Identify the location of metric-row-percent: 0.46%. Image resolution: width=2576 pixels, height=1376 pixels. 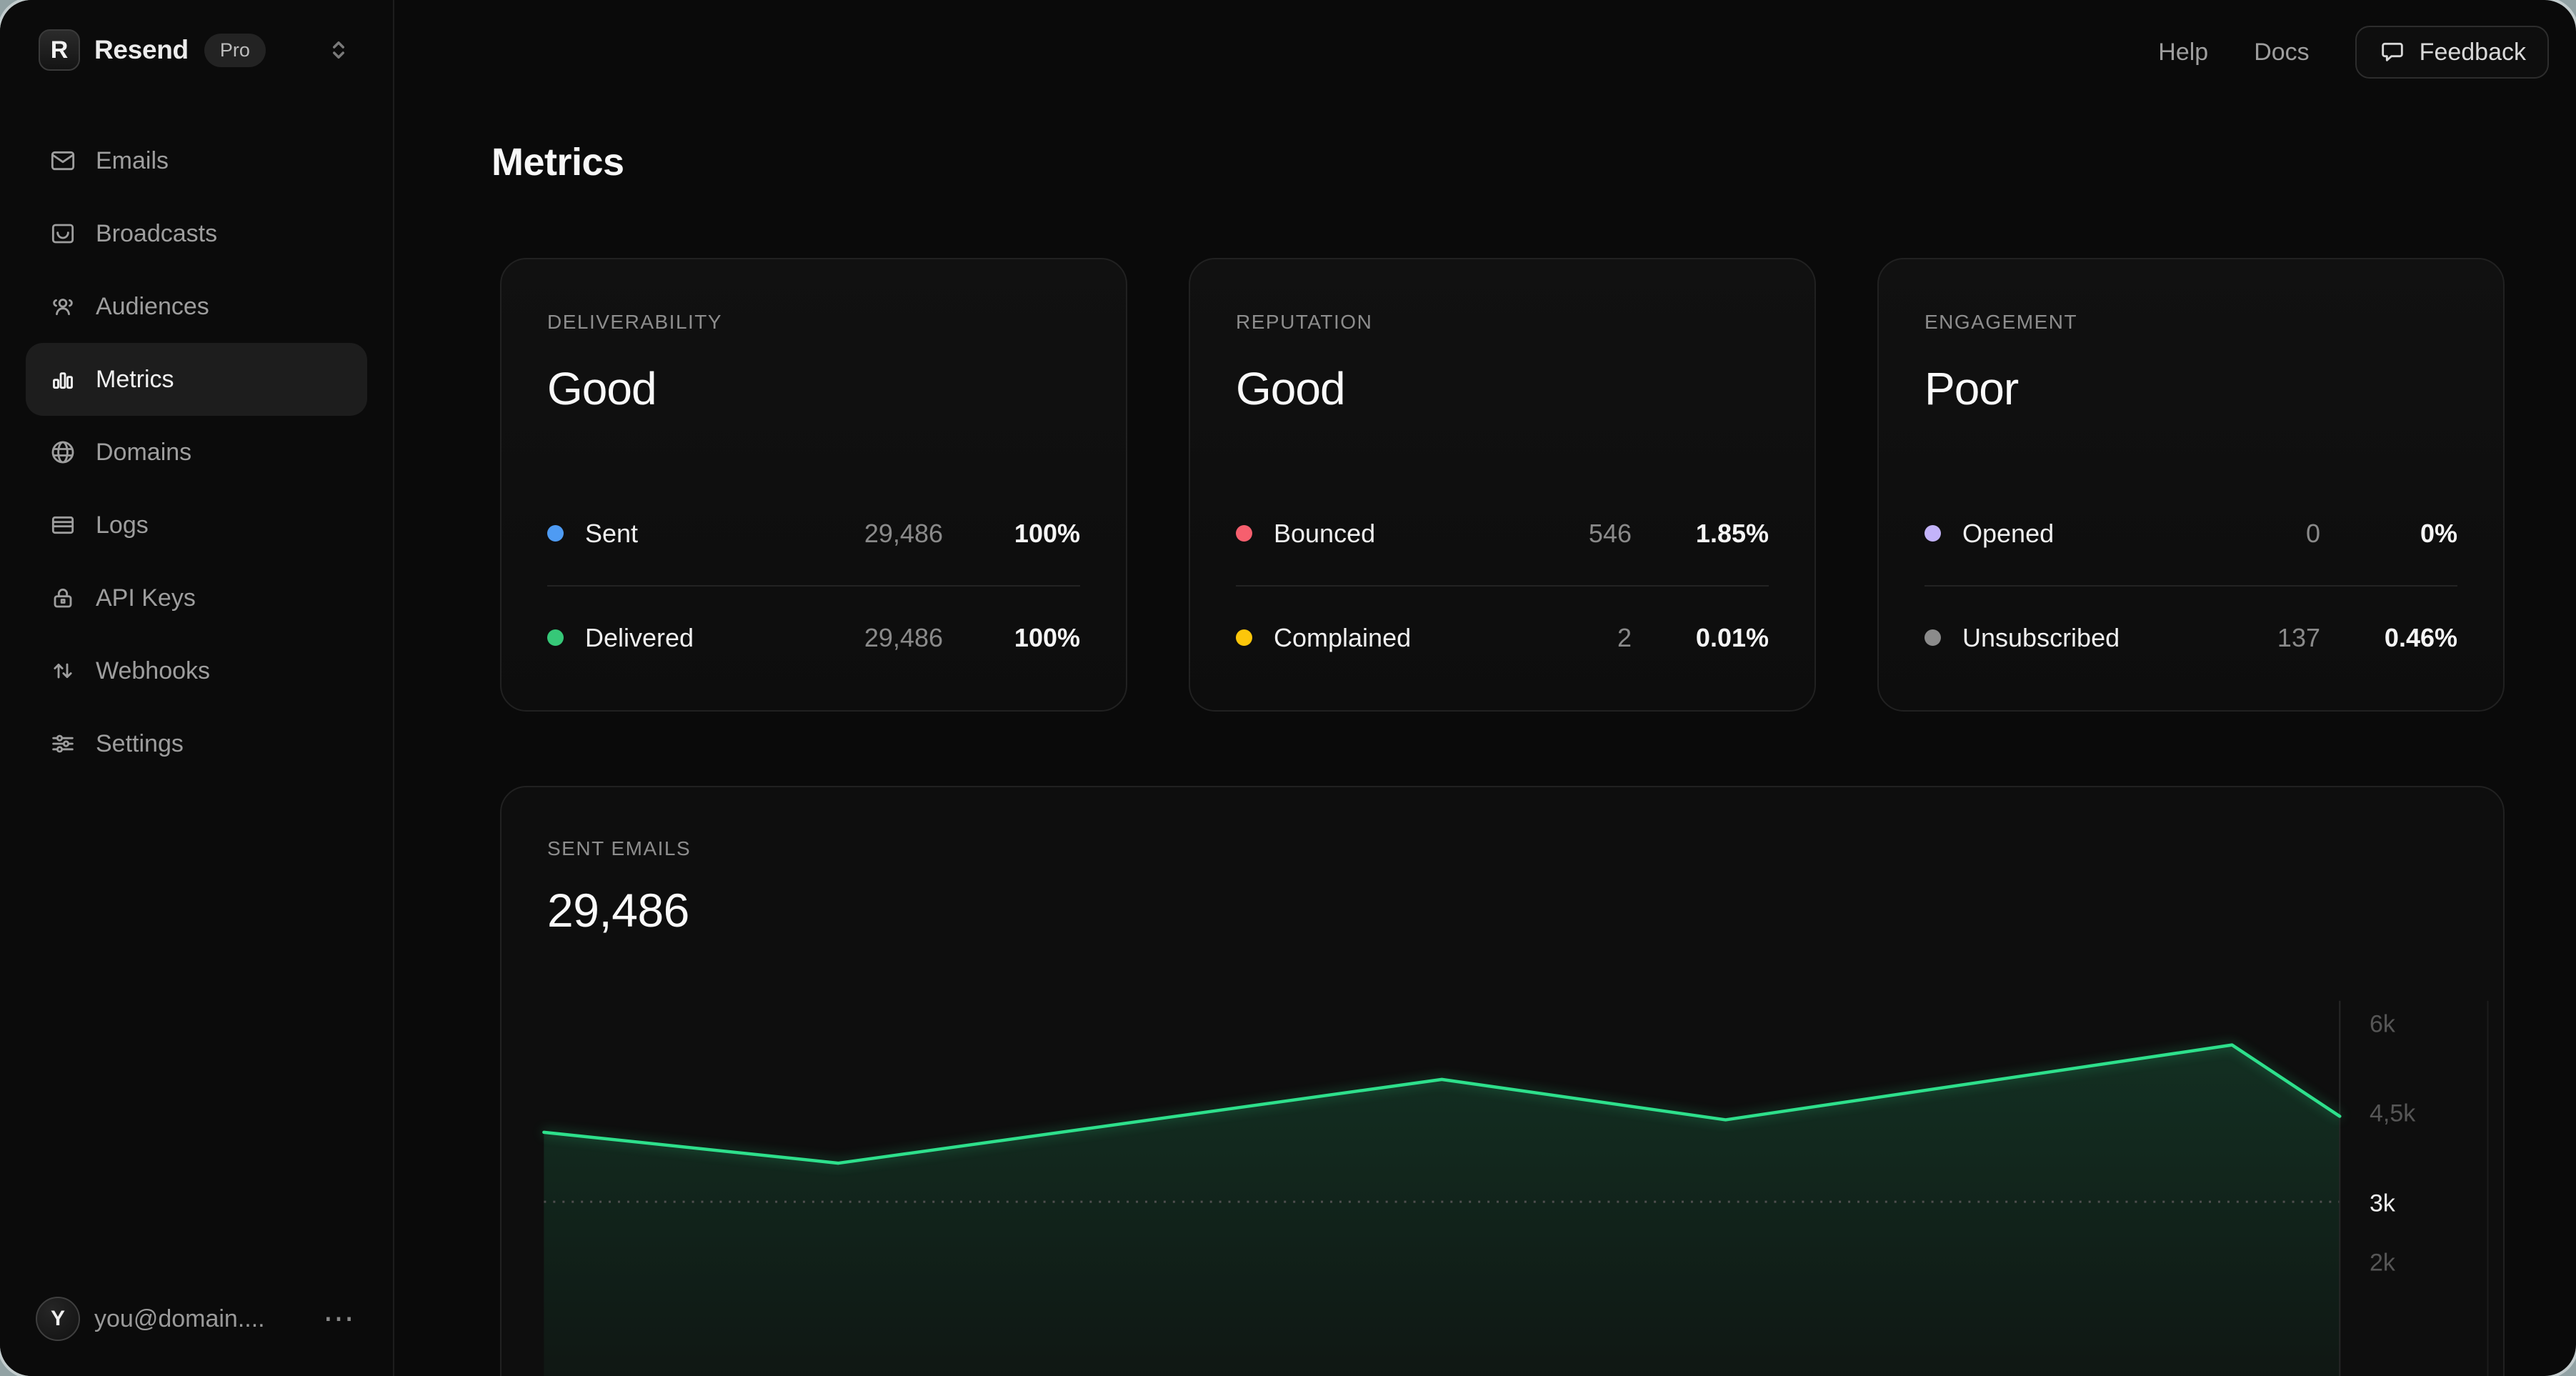
(2420, 637).